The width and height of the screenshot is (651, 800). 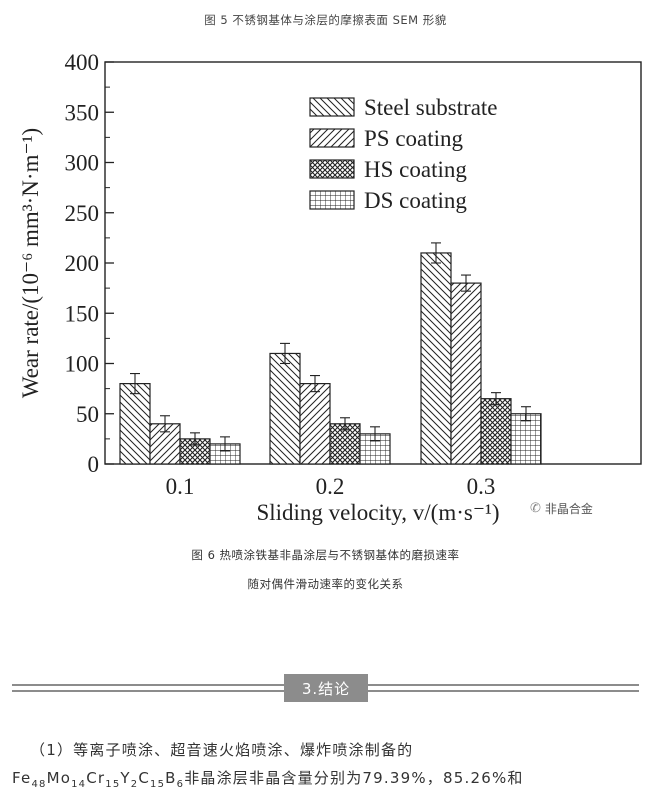 I want to click on paragraph-line-2-text: 非晶涂层非晶含量分别为79.39%，85.26%和, so click(x=354, y=778).